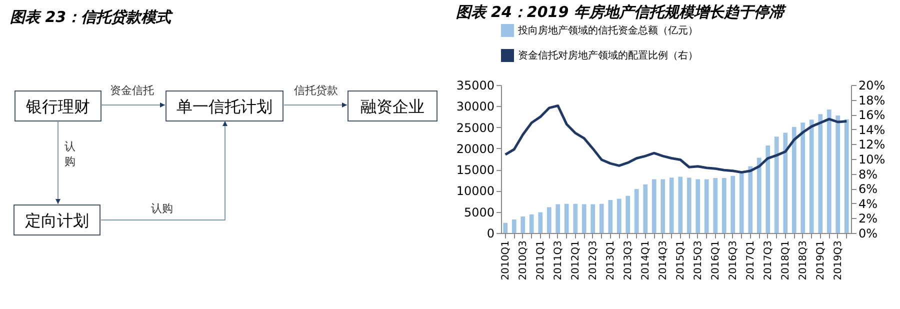 This screenshot has height=309, width=900. What do you see at coordinates (872, 159) in the screenshot?
I see `y2-tick-label: 10%` at bounding box center [872, 159].